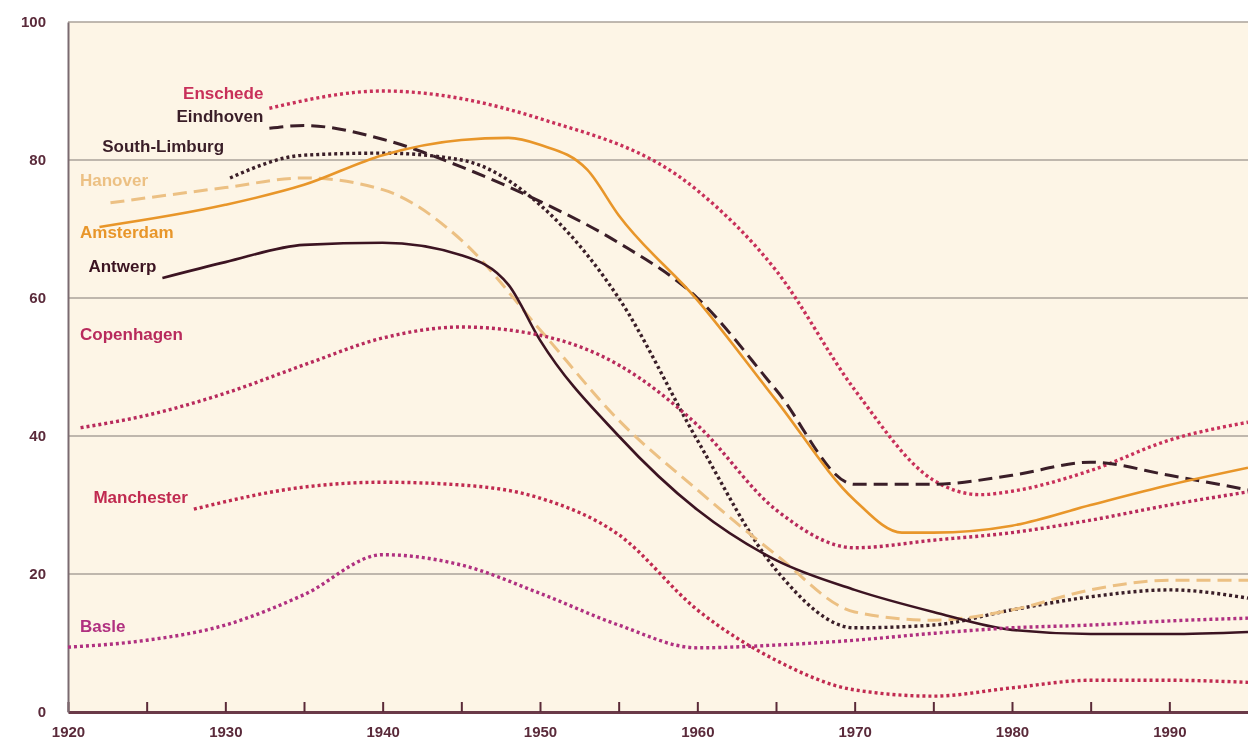  Describe the element at coordinates (855, 731) in the screenshot. I see `x-tick-label: 1970` at that location.